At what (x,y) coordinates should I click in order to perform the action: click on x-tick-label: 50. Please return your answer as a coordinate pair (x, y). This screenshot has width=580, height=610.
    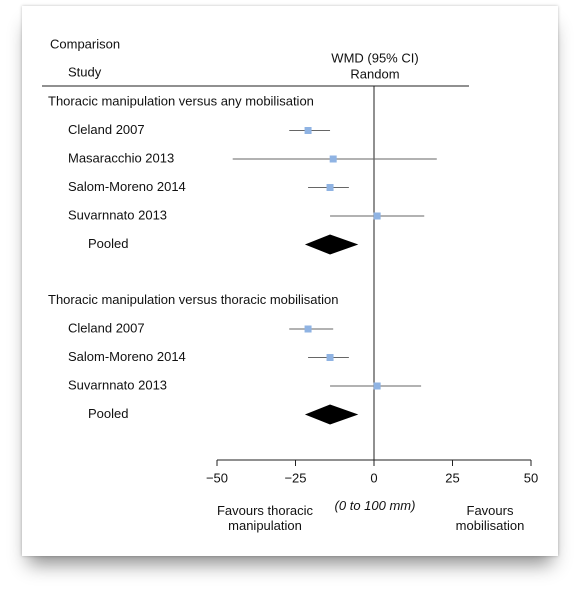
    Looking at the image, I should click on (531, 477).